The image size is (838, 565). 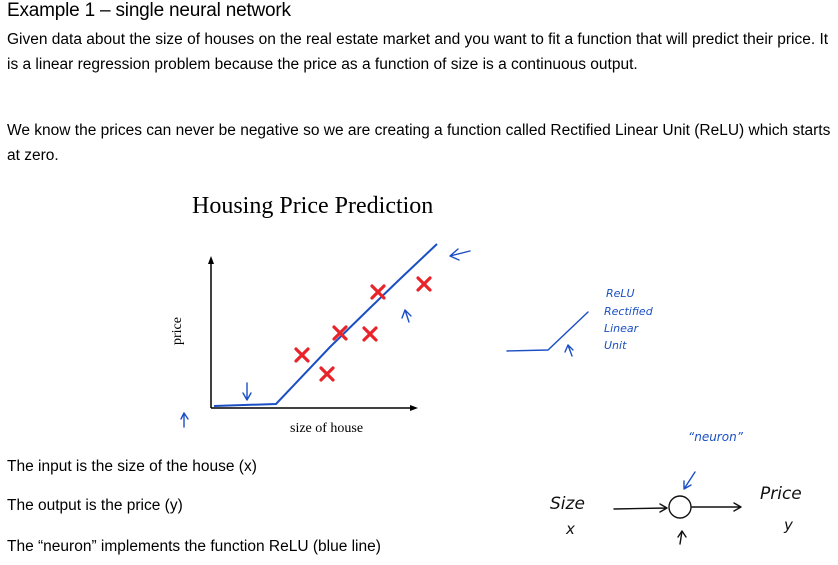 What do you see at coordinates (682, 537) in the screenshot?
I see `neuron-pointer-arrow` at bounding box center [682, 537].